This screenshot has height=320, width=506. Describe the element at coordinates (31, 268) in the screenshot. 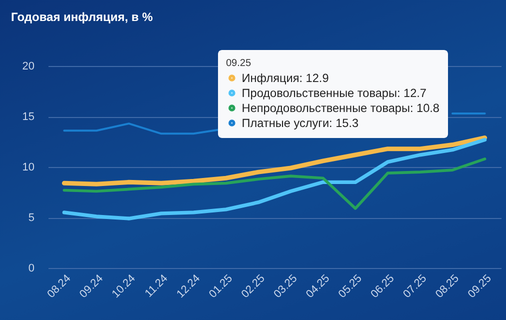

I see `y-tick-label: 0` at that location.